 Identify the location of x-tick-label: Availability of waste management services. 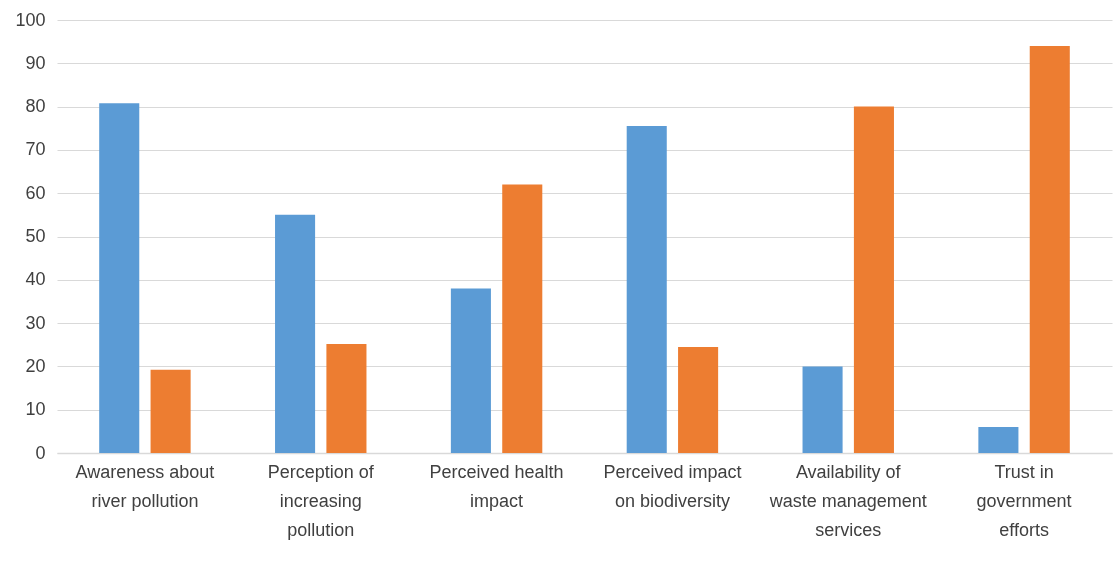
(847, 500).